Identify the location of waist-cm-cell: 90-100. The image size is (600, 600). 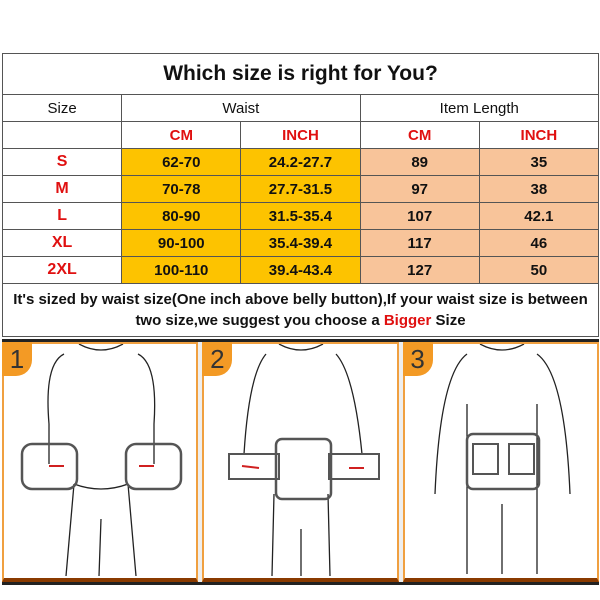
(181, 243).